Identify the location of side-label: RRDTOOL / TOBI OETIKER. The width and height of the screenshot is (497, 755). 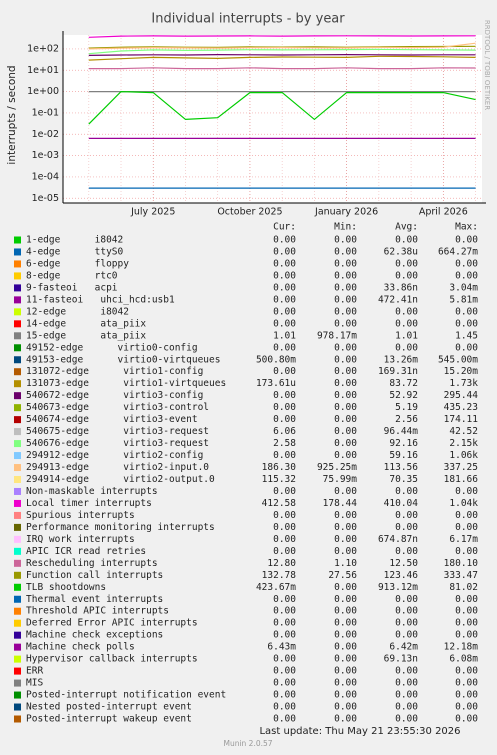
(487, 65).